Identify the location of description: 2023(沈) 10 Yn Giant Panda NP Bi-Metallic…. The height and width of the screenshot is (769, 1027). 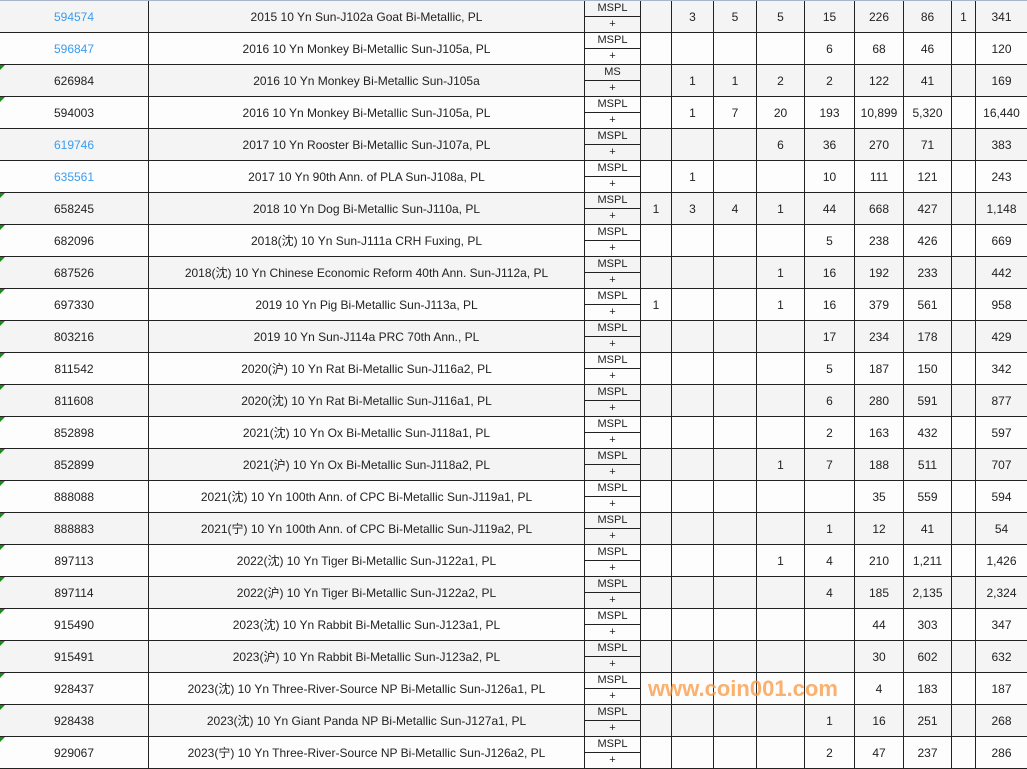
(366, 721).